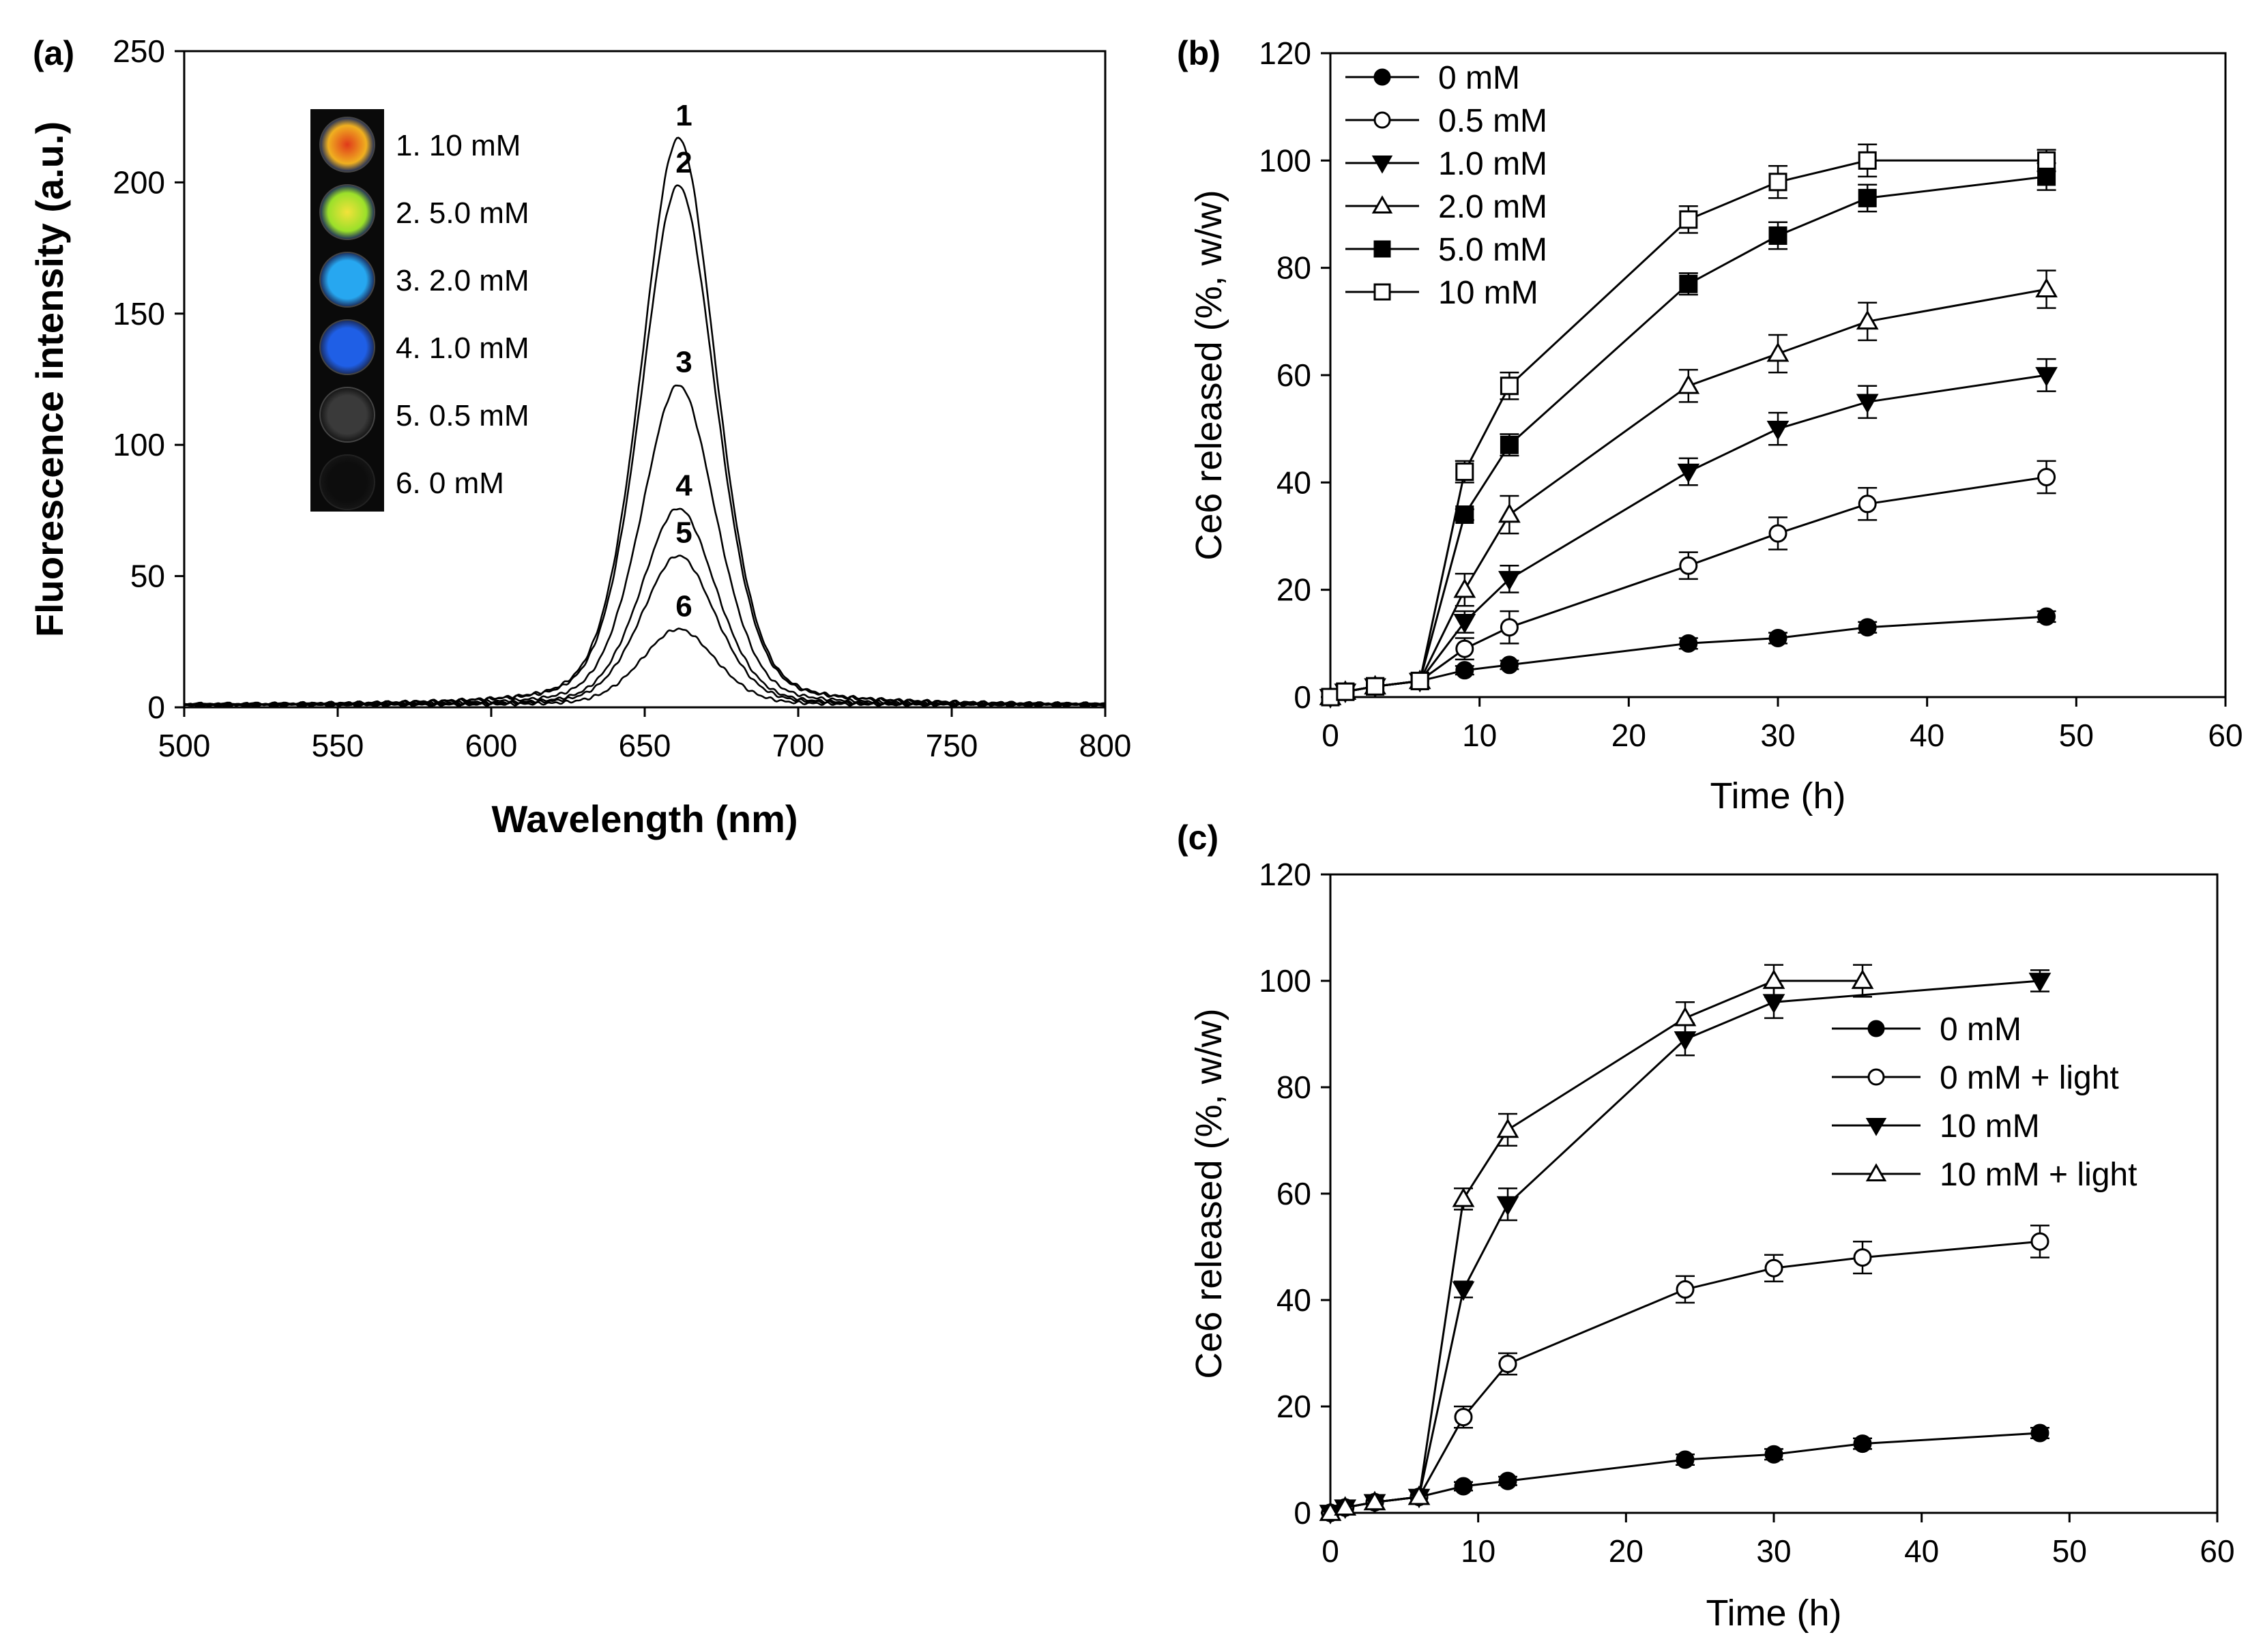 This screenshot has height=1652, width=2263. I want to click on inset-label-4: 4. 1.0 mM, so click(462, 348).